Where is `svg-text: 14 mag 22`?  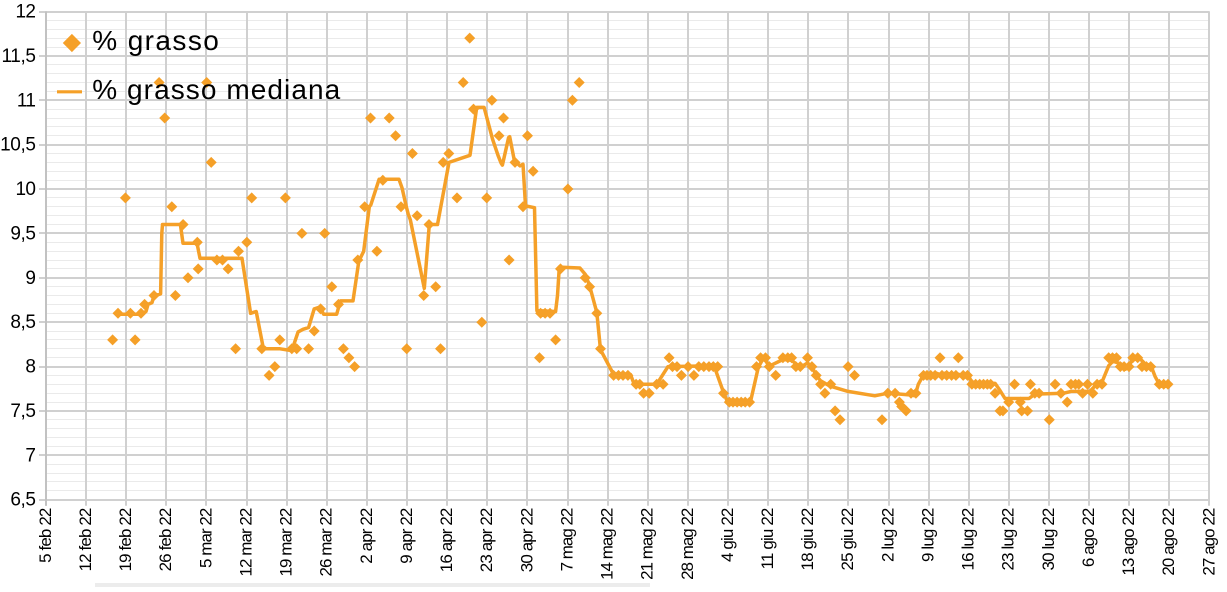
svg-text: 14 mag 22 is located at coordinates (607, 544).